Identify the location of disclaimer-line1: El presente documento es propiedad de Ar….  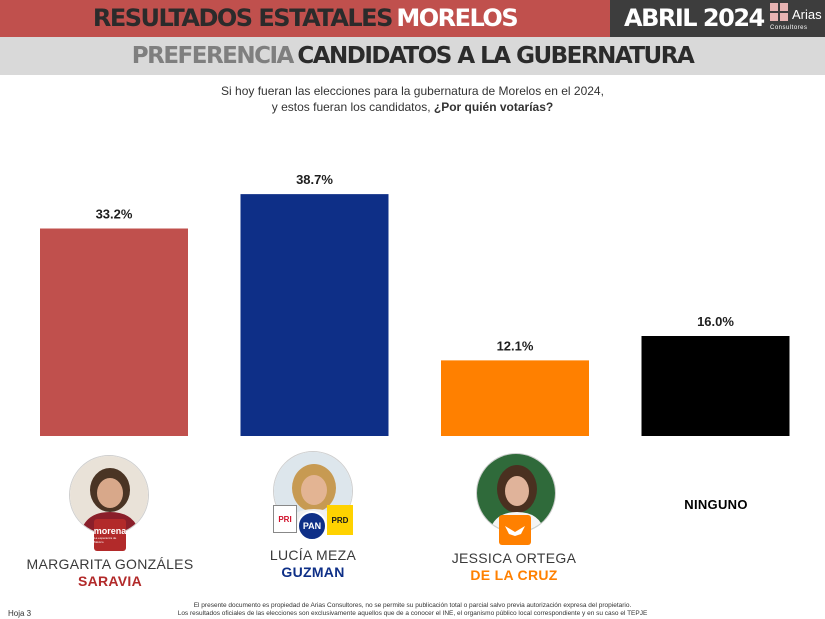
(412, 605).